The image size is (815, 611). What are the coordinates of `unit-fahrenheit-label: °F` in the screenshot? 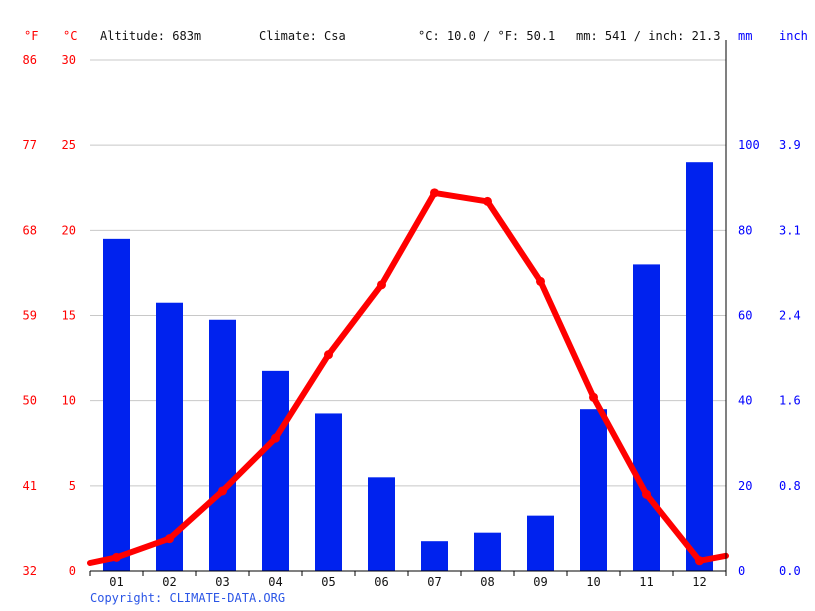 It's located at (31, 36).